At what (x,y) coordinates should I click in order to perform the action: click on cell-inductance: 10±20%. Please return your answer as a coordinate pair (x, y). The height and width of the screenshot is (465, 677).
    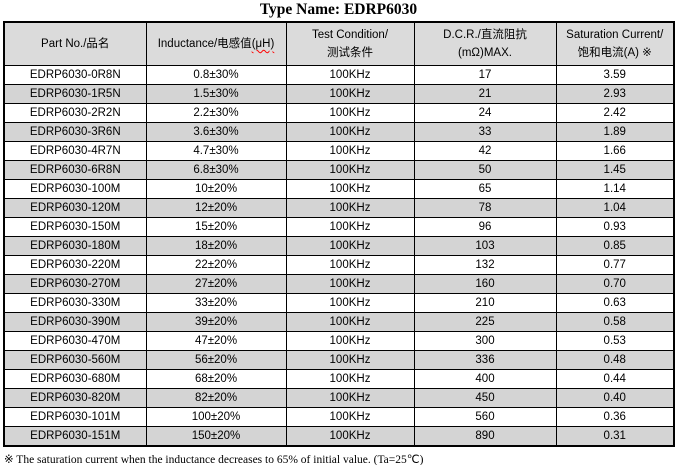
    Looking at the image, I should click on (216, 188).